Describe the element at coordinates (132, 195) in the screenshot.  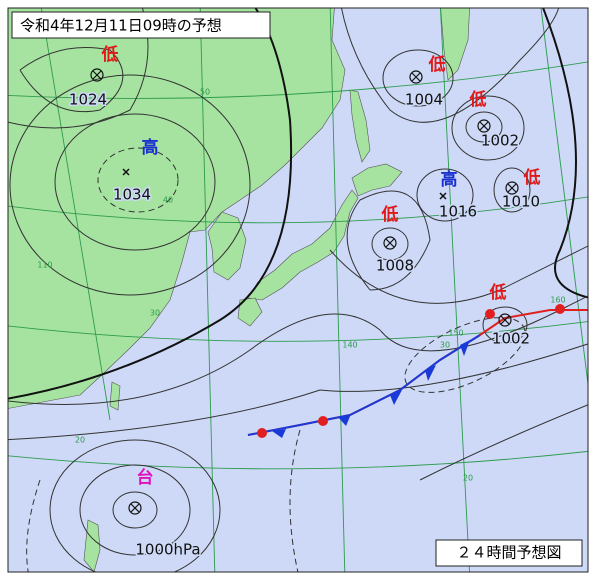
I see `center-pressure: 1034` at that location.